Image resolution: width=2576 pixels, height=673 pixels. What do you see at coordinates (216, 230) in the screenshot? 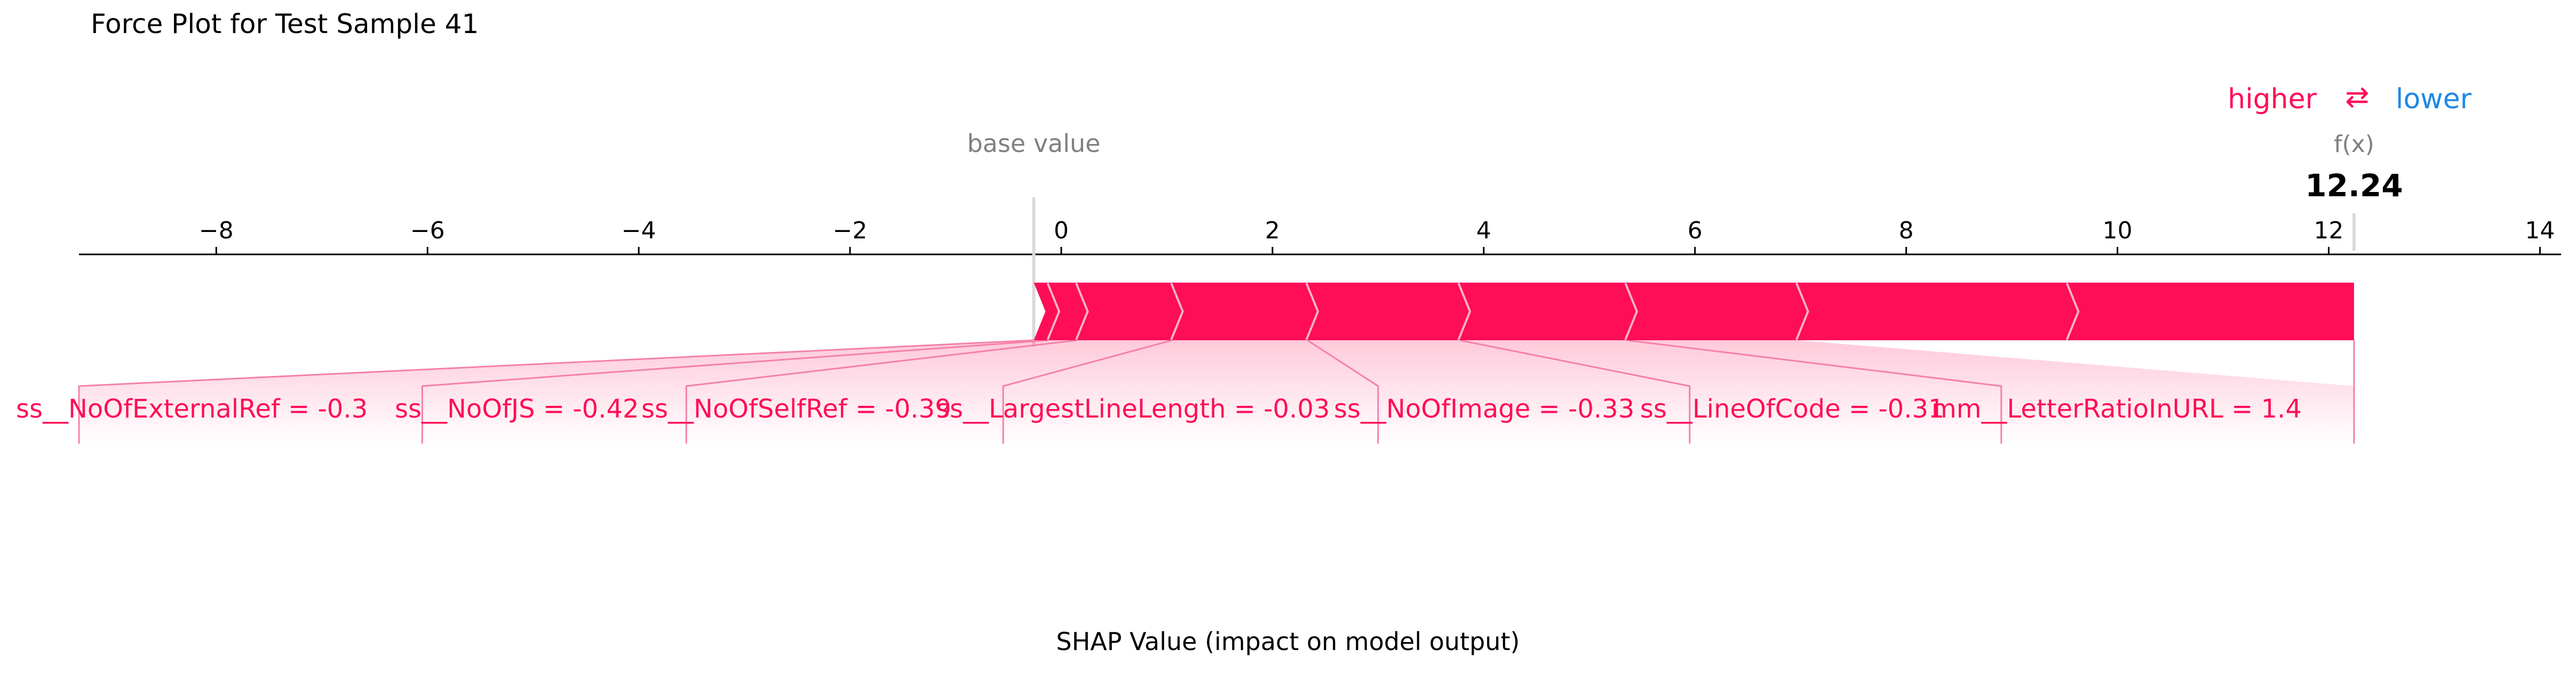
I see `x-tick-label: −8` at bounding box center [216, 230].